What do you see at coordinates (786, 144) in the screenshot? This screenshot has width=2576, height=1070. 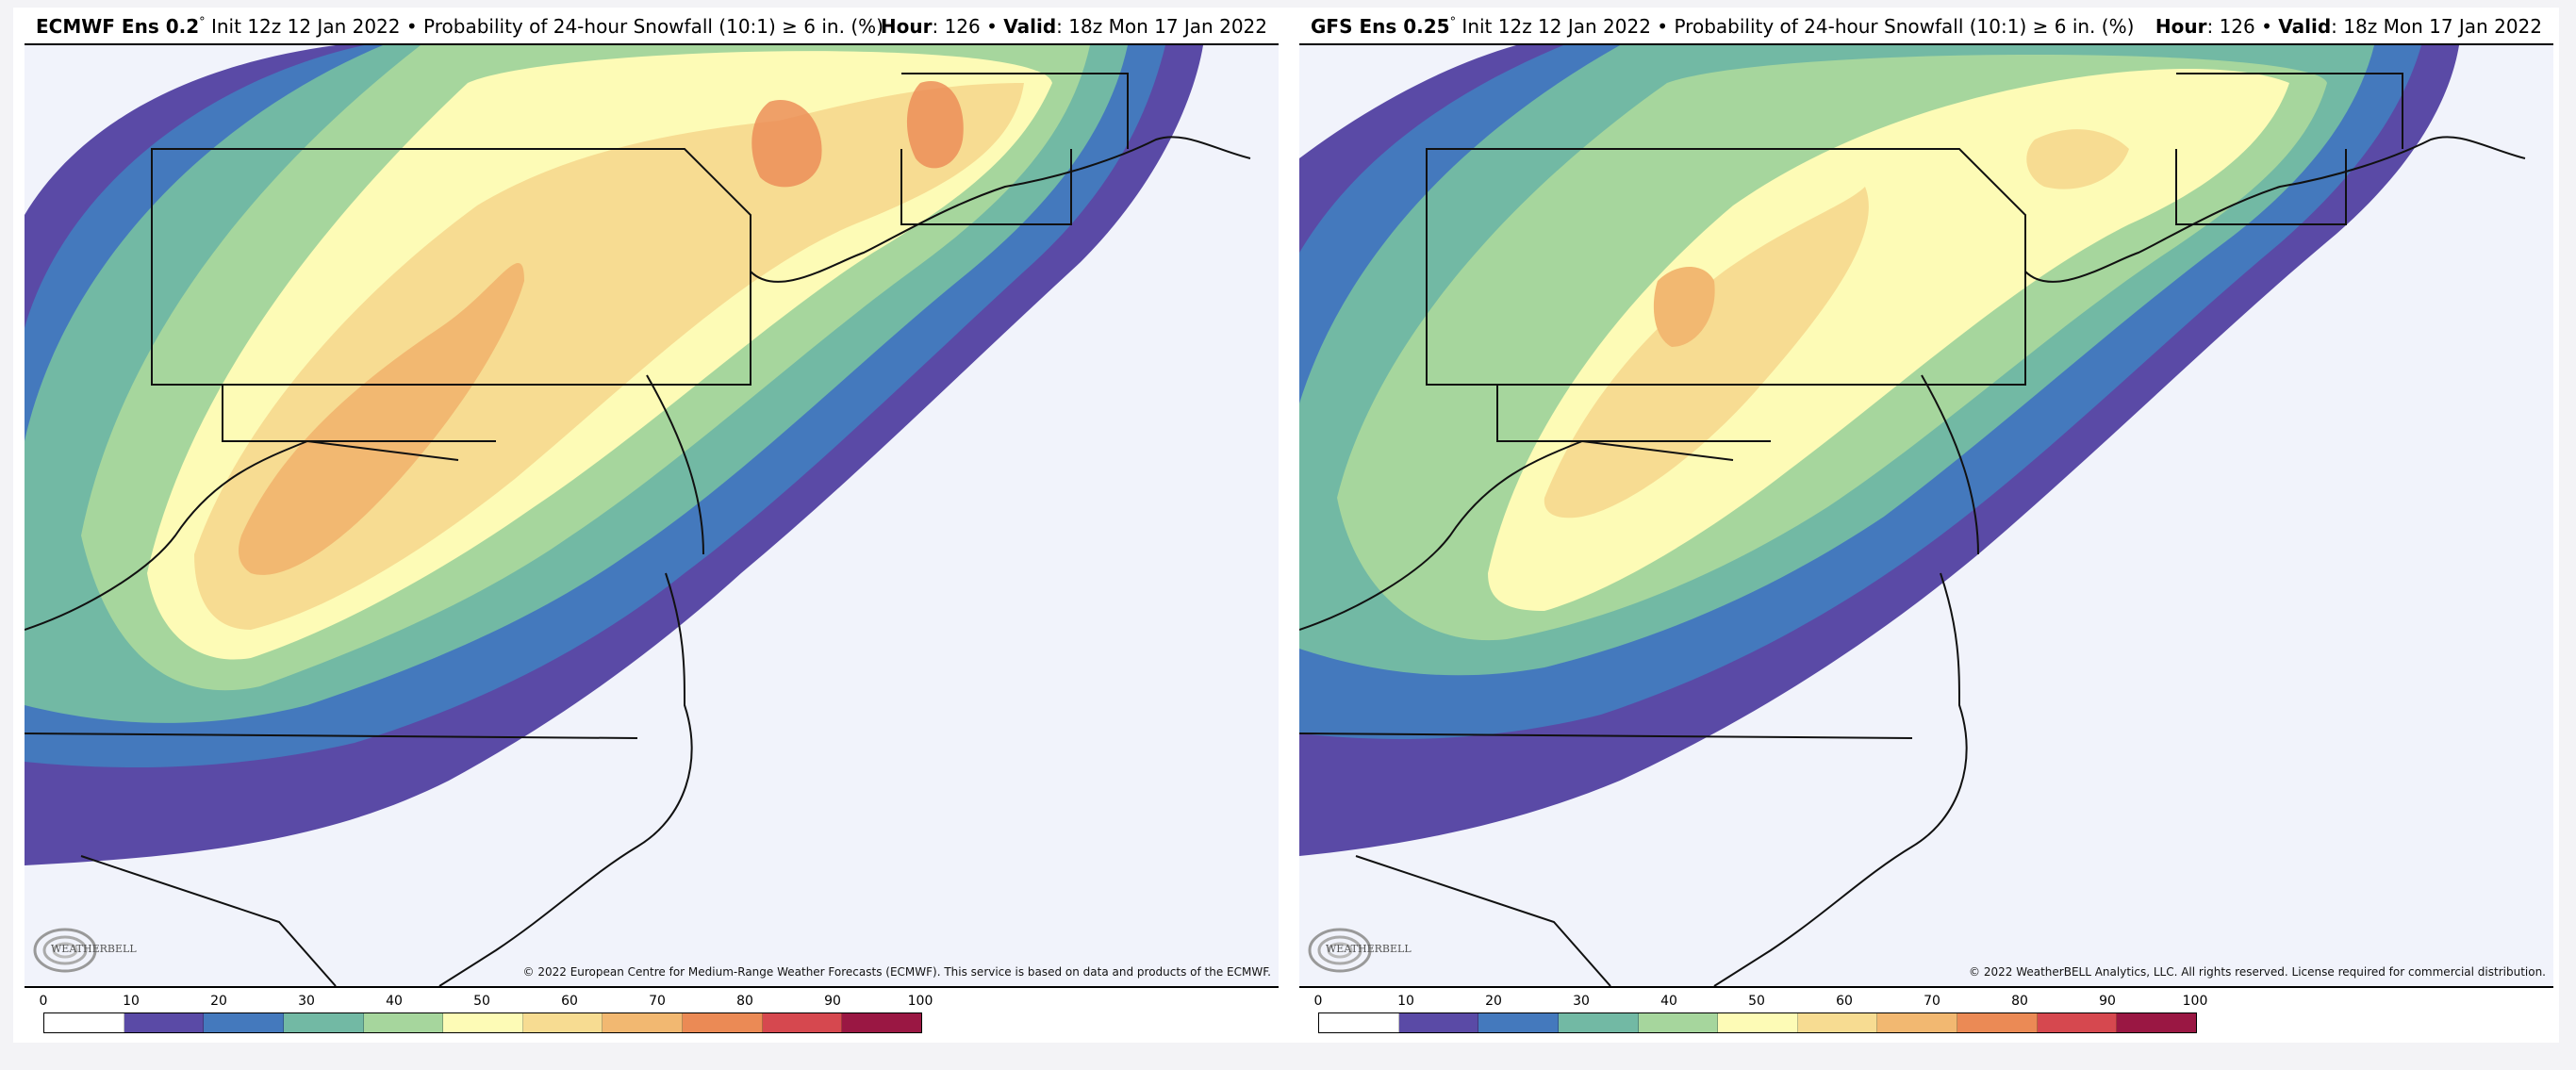 I see `band-80-a` at bounding box center [786, 144].